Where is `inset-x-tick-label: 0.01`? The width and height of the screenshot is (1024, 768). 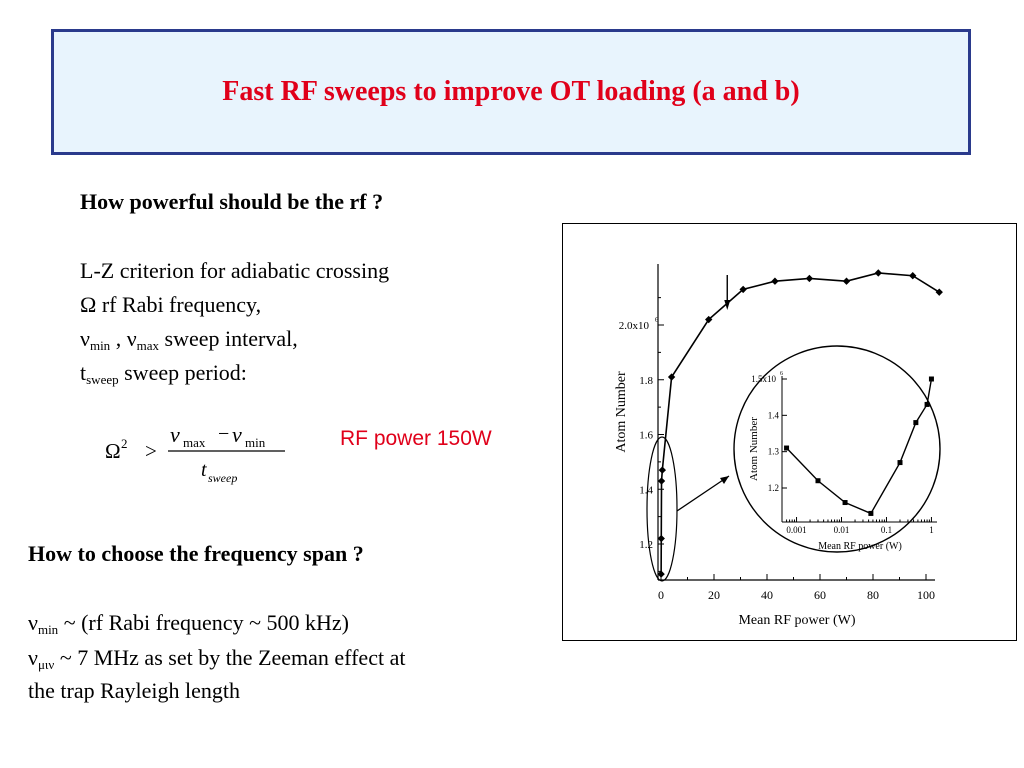 inset-x-tick-label: 0.01 is located at coordinates (842, 530).